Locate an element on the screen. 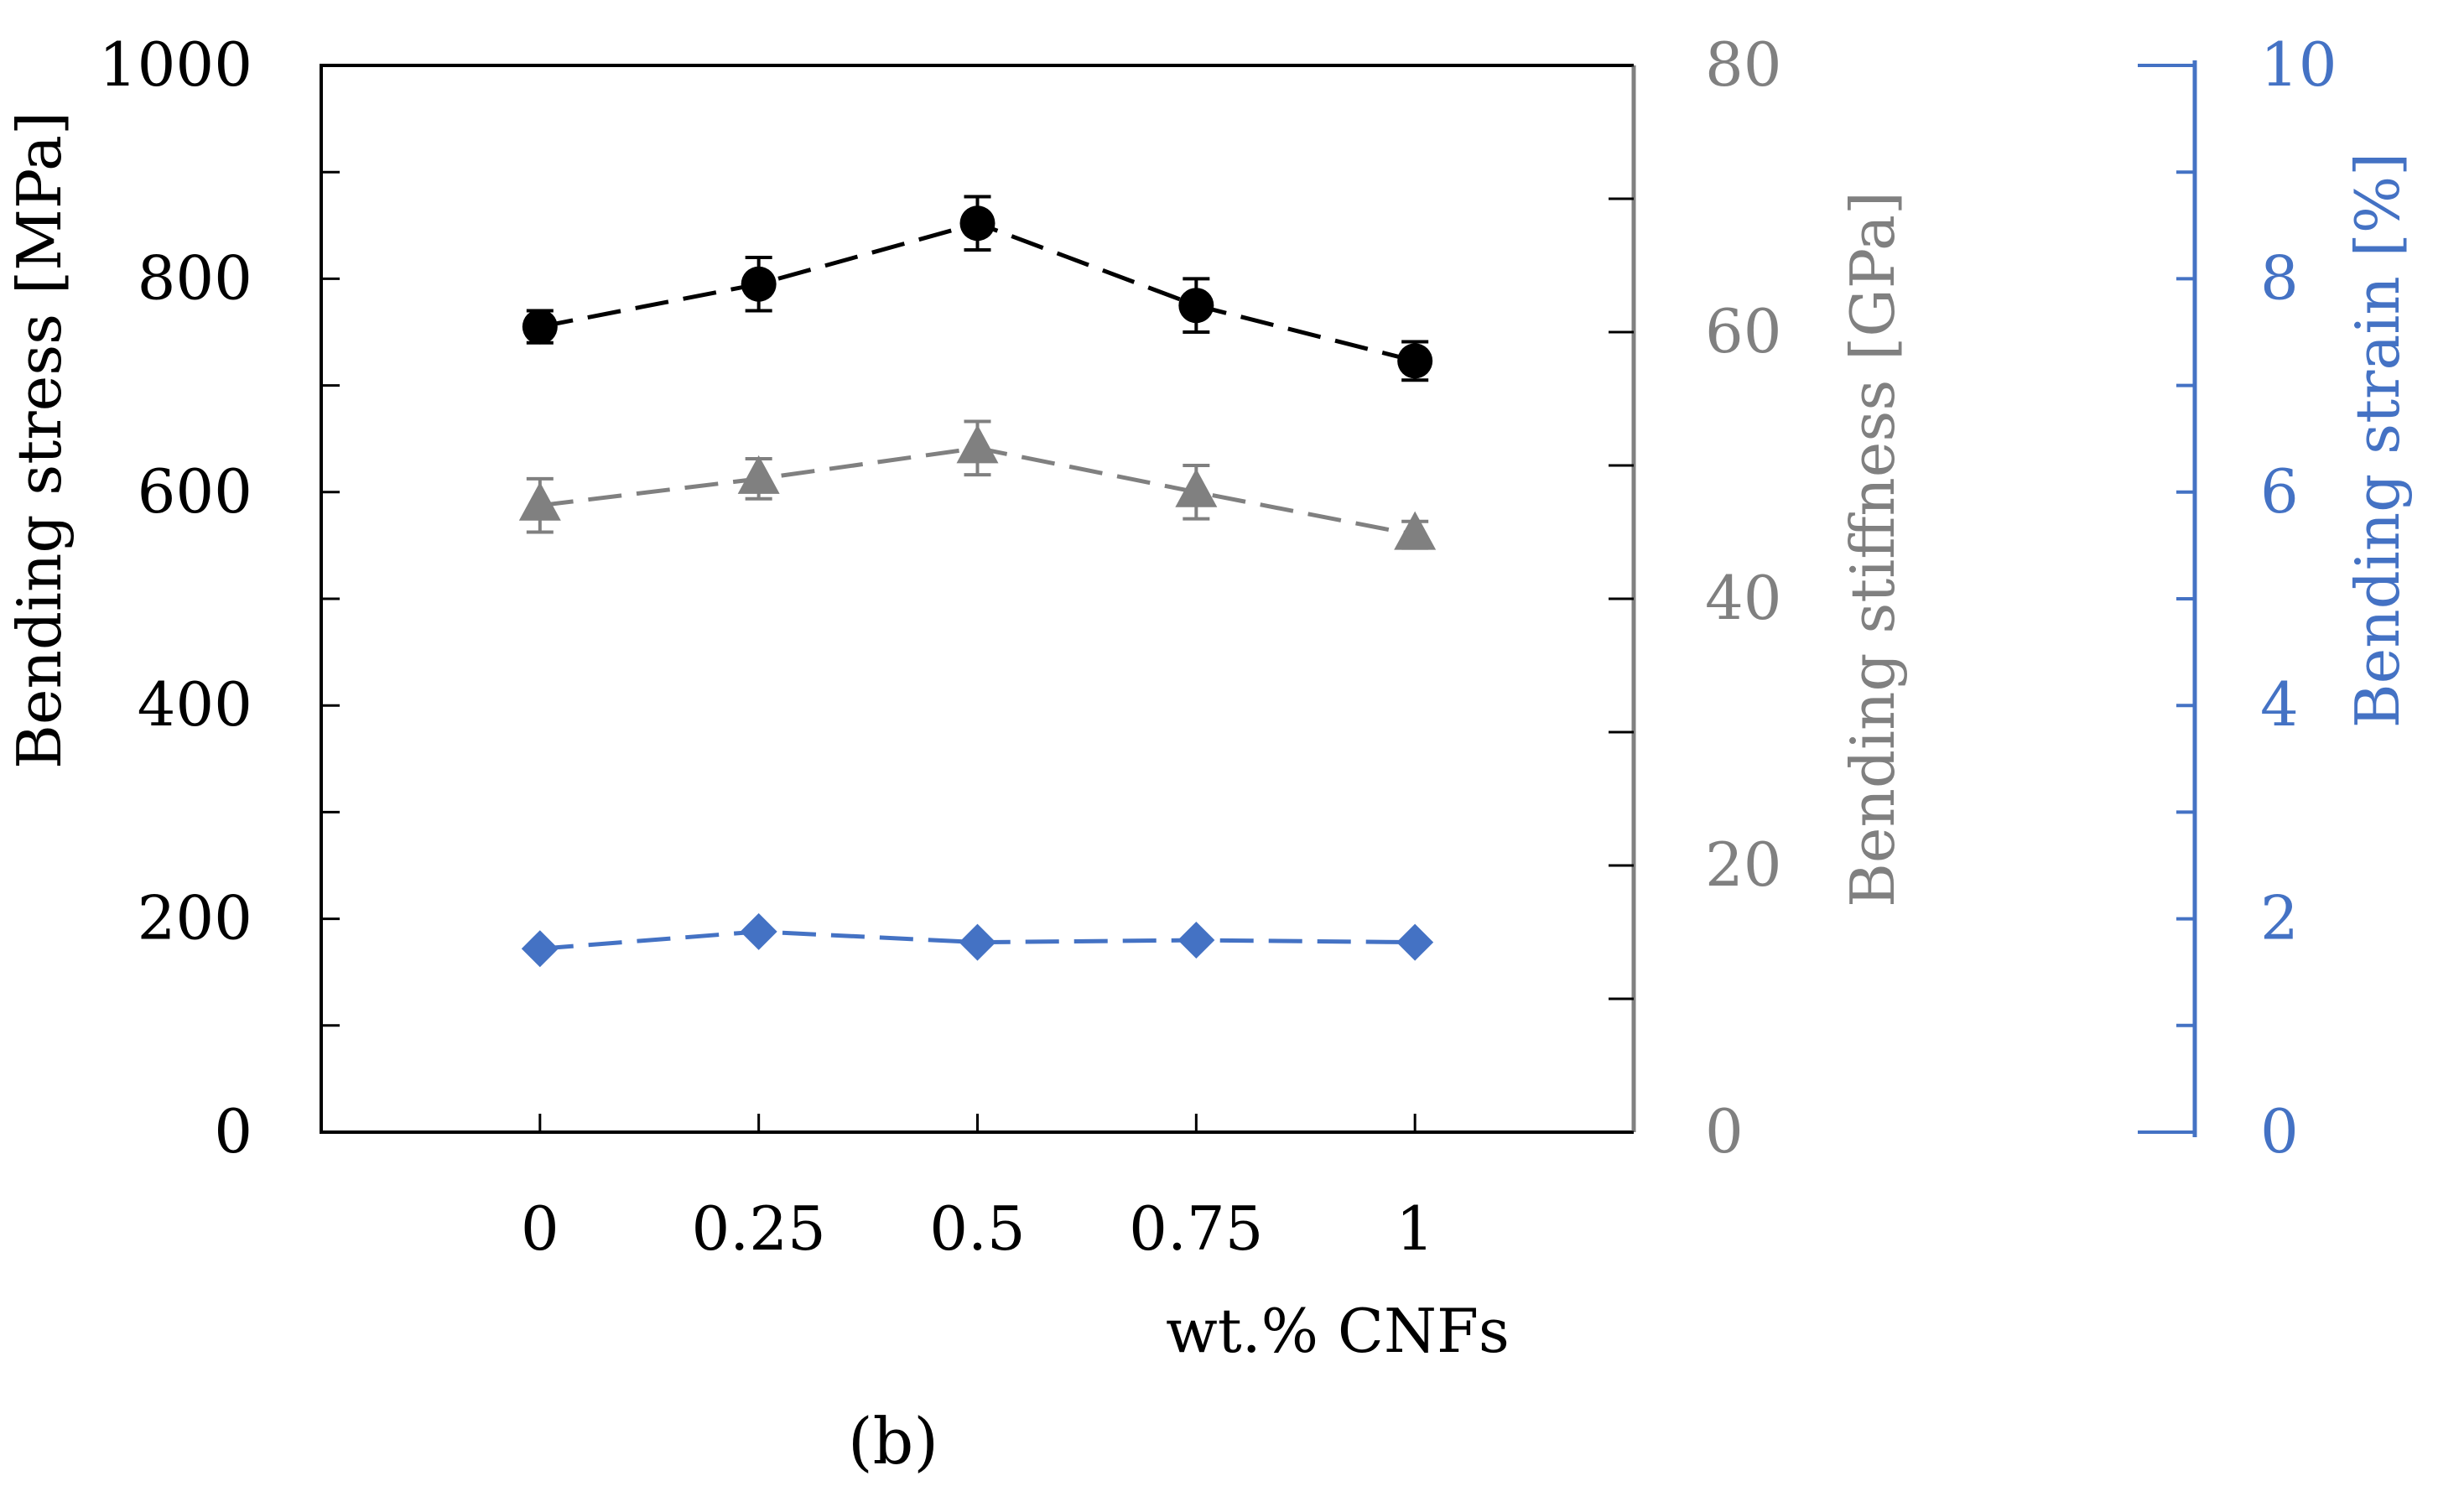  left-tick-label: 1000 is located at coordinates (175, 64).